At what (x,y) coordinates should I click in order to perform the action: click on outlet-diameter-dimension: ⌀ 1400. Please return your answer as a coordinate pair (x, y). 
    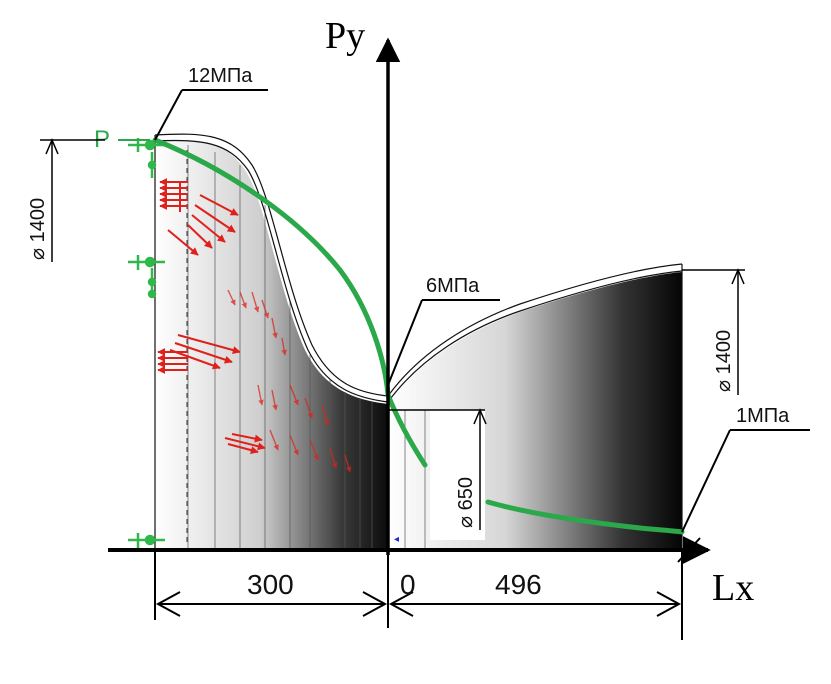
    Looking at the image, I should click on (713, 331).